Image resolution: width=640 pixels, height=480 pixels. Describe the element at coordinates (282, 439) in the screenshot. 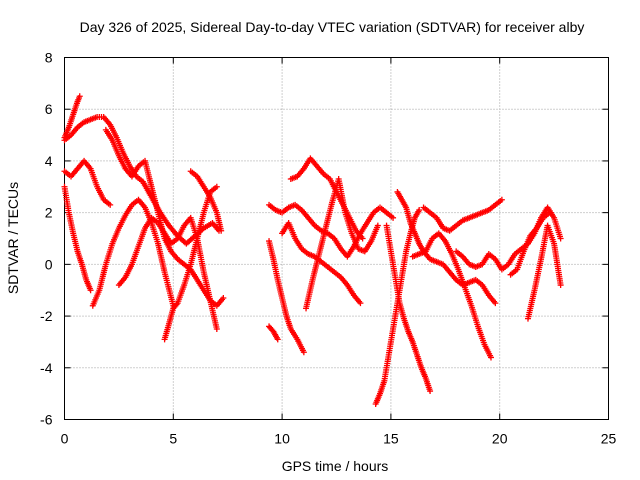

I see `x-tick-label: 10` at that location.